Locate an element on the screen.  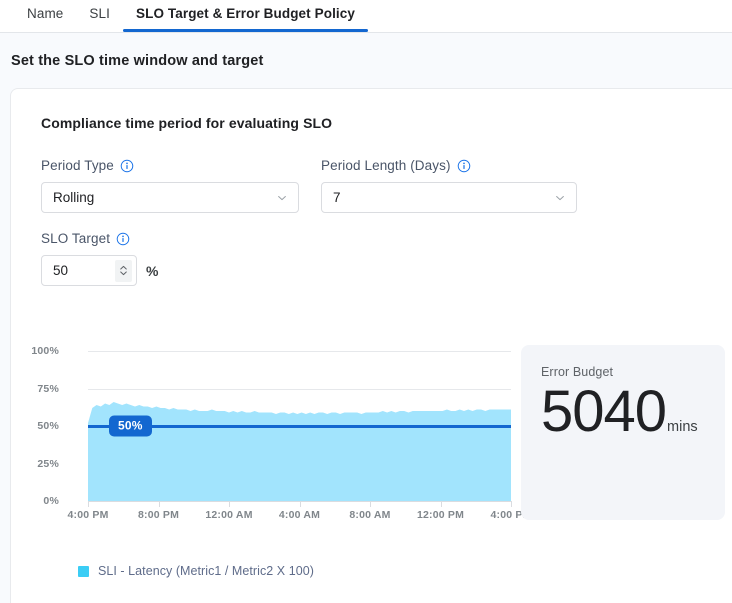
slo-target-label-group: SLO Target is located at coordinates (99, 238).